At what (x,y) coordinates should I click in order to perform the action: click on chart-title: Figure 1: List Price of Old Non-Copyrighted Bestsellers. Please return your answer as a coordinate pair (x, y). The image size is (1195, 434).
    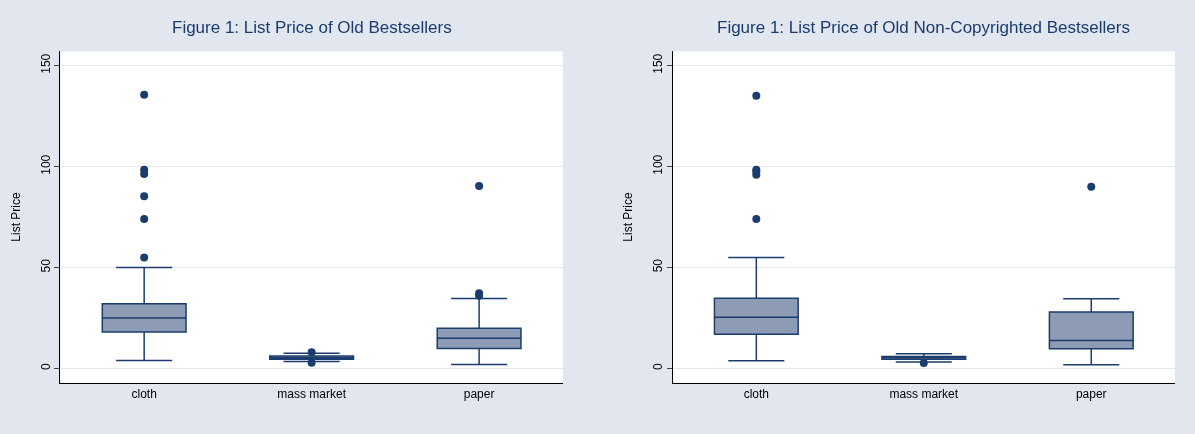
    Looking at the image, I should click on (923, 27).